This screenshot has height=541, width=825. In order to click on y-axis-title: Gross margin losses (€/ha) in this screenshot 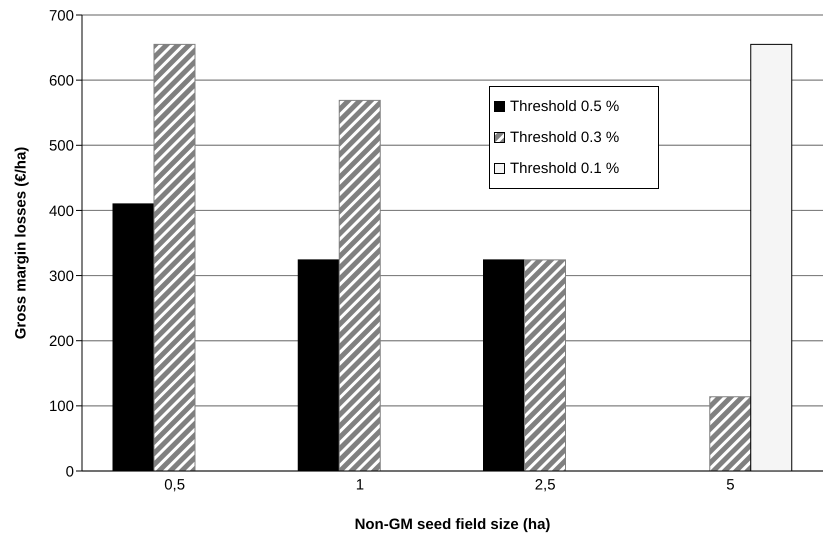, I will do `click(21, 243)`.